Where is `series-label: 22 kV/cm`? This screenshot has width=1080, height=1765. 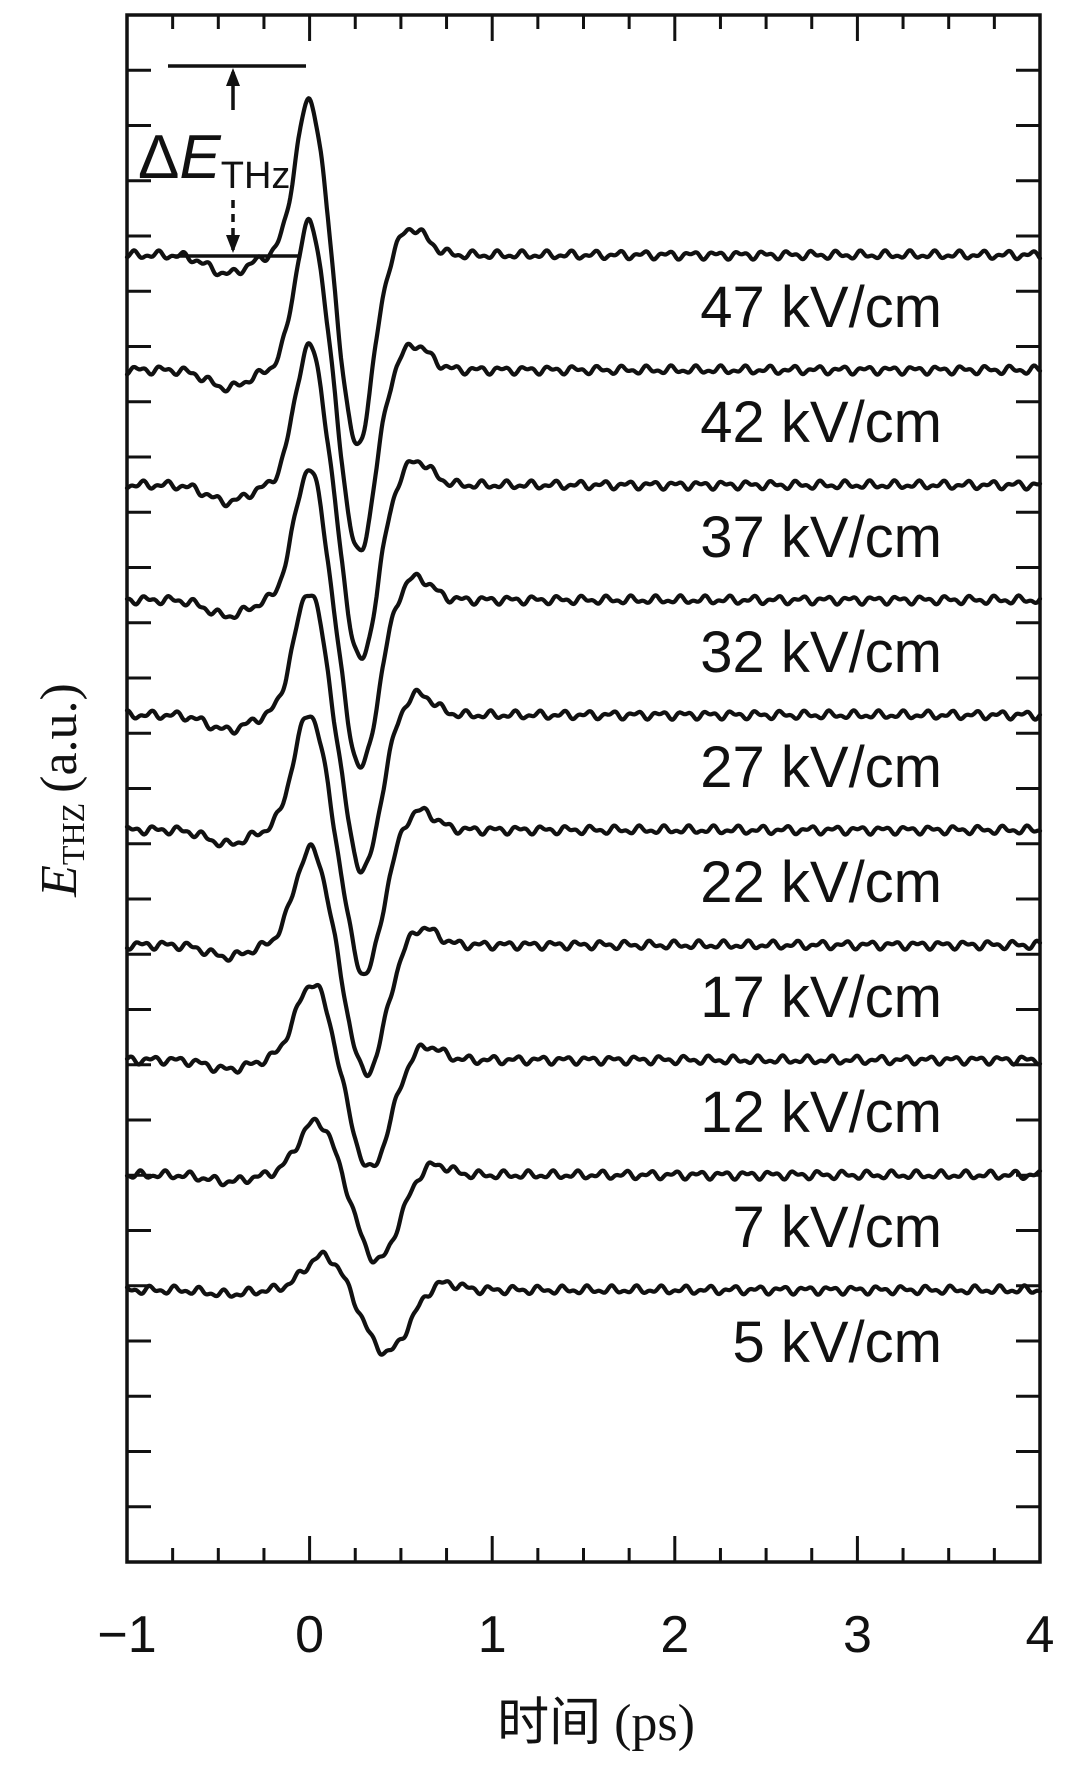 series-label: 22 kV/cm is located at coordinates (821, 882).